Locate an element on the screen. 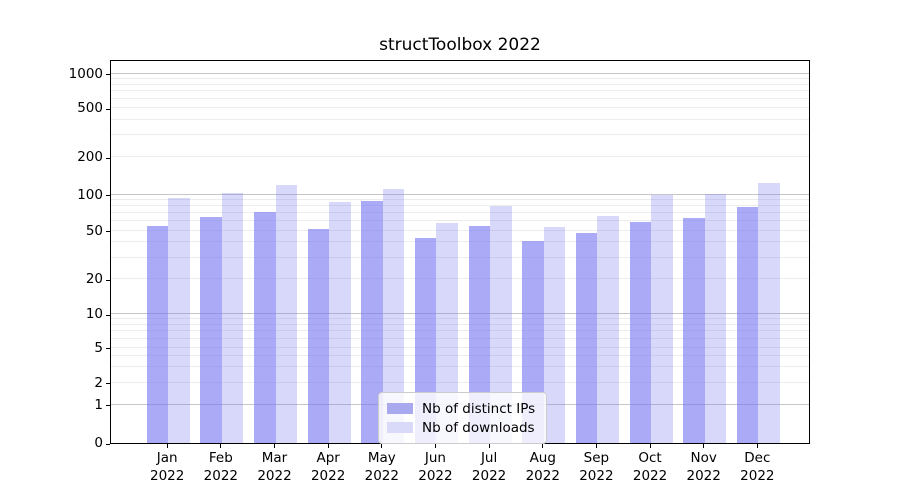  y-tick-label-2: 2 is located at coordinates (98, 382).